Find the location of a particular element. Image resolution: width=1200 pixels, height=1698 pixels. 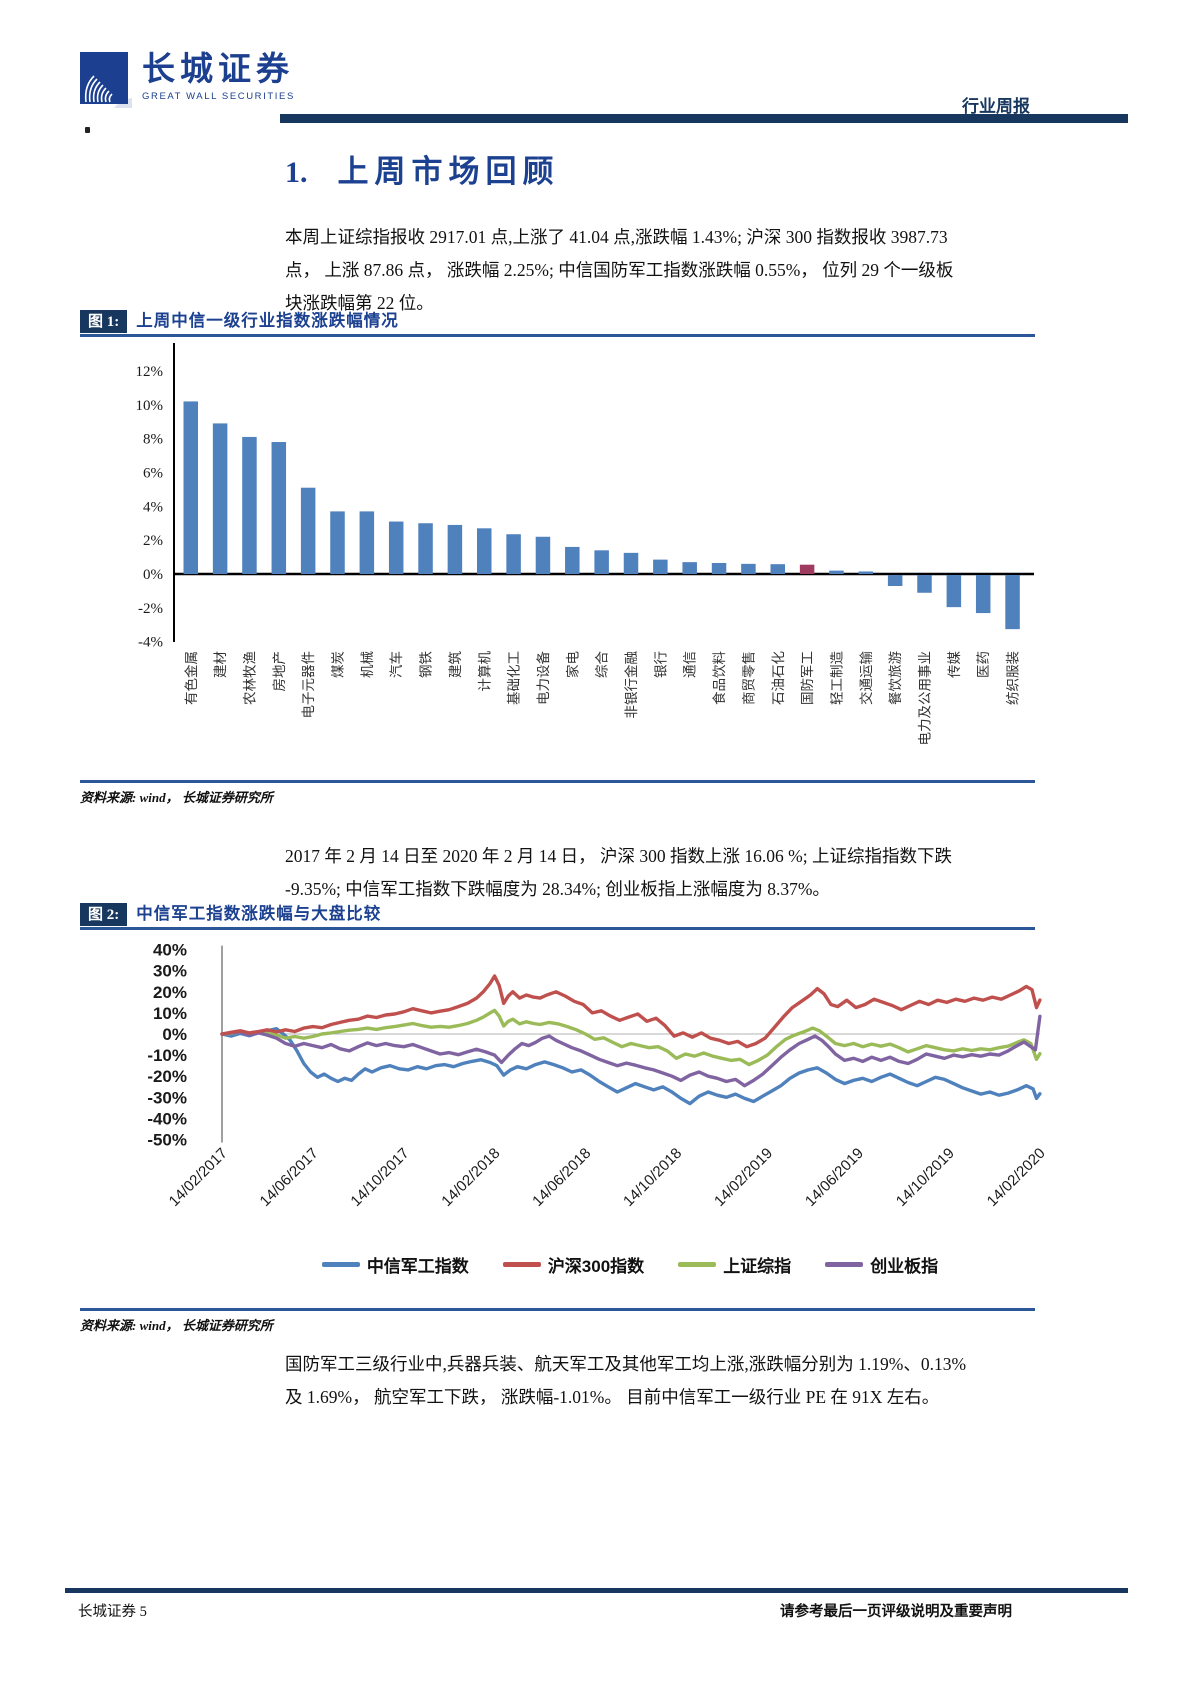

svg-text: 交通运输 is located at coordinates (866, 678).